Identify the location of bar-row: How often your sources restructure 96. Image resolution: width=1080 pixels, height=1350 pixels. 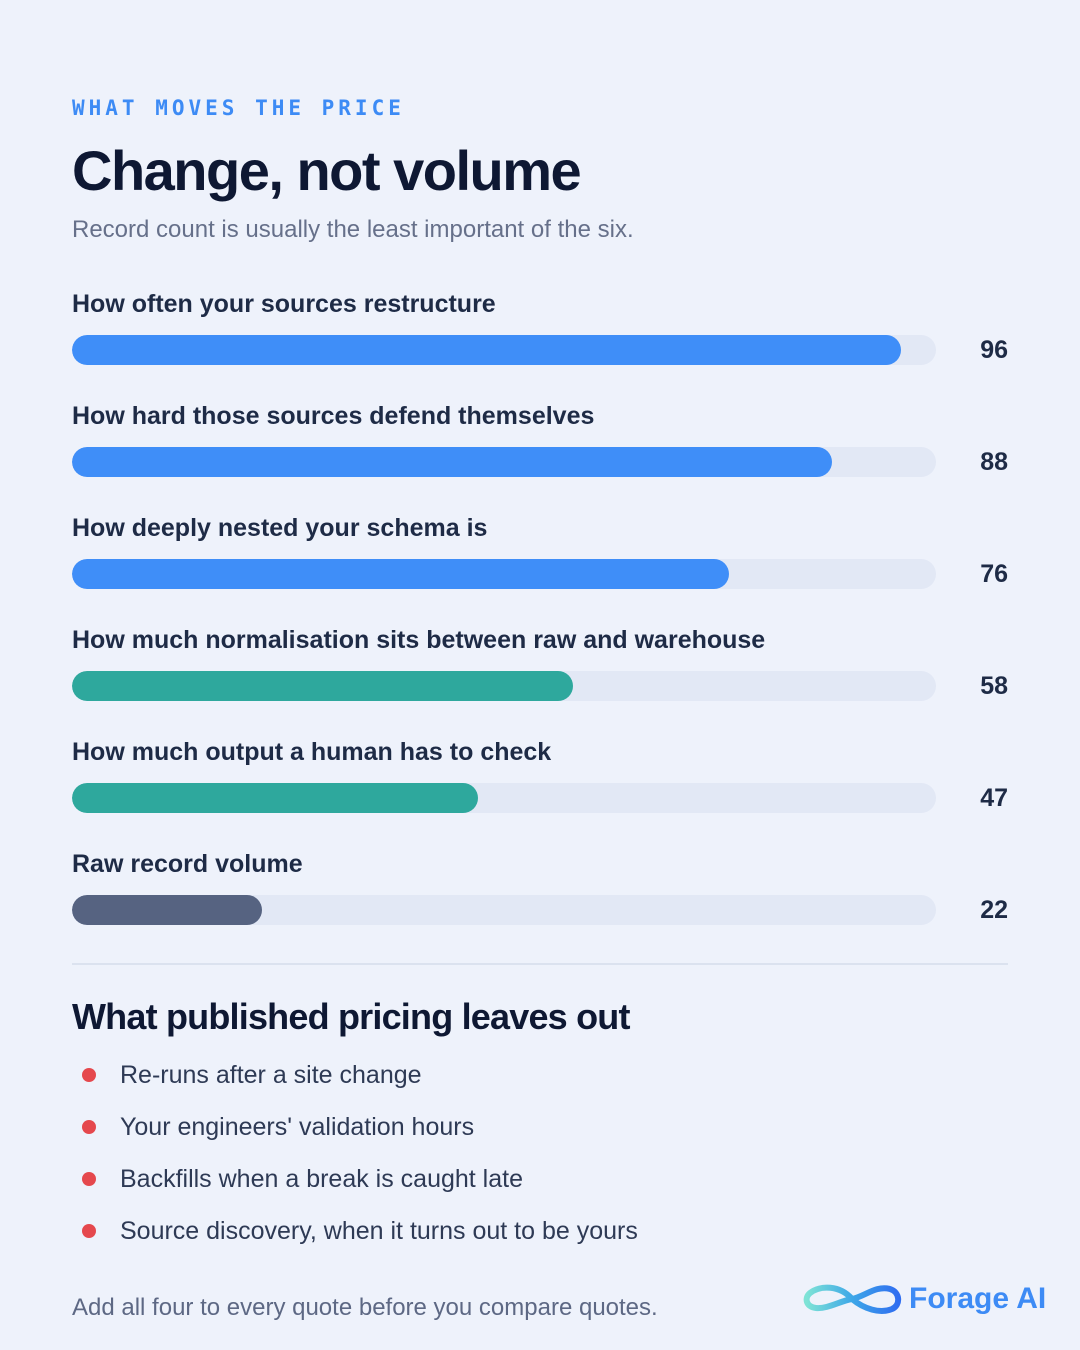
(540, 340).